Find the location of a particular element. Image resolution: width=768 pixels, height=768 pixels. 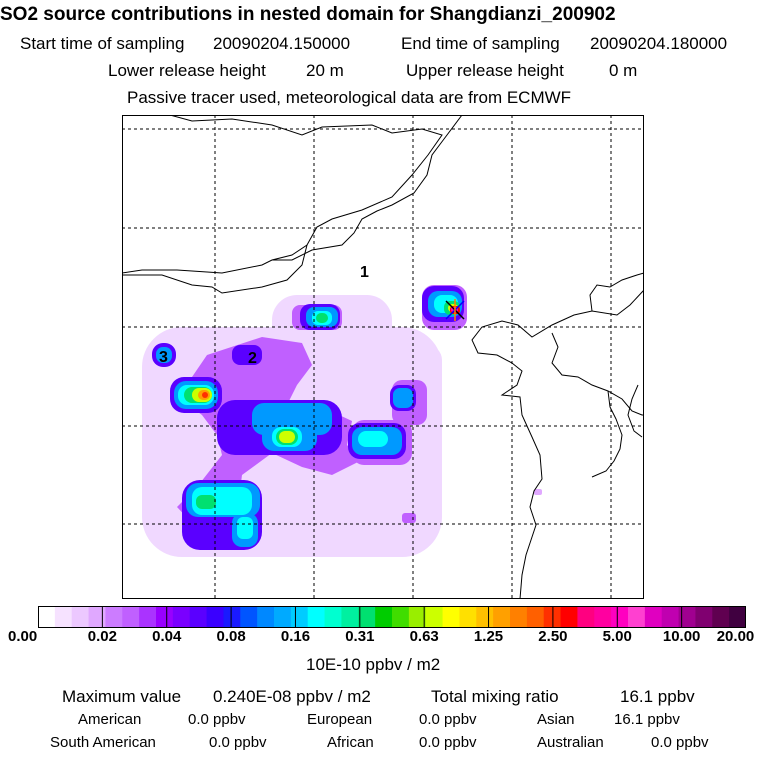

upper-height-label: Upper release height is located at coordinates (485, 70).